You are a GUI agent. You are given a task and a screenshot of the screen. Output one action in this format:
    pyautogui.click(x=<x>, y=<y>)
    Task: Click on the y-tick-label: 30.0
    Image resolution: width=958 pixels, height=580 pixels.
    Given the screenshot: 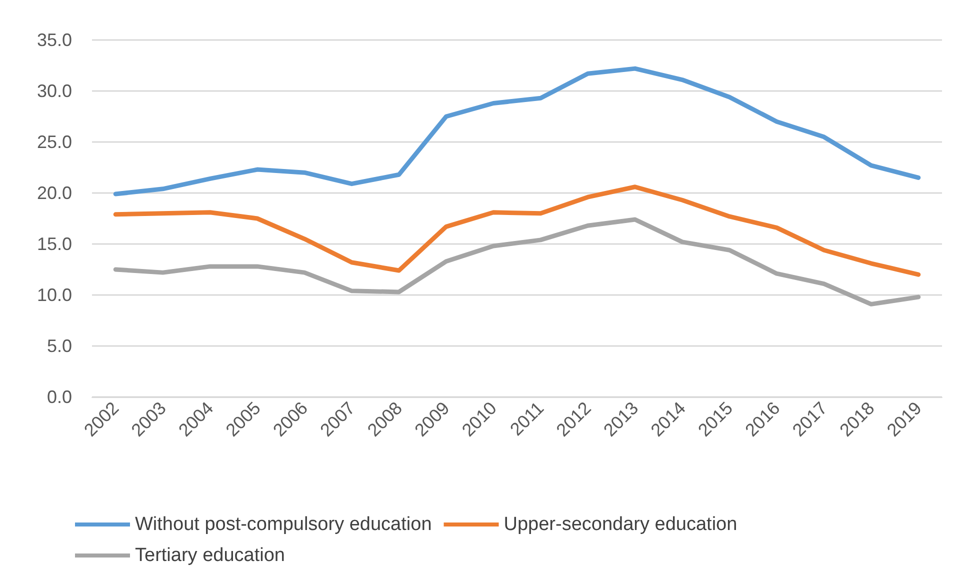 What is the action you would take?
    pyautogui.click(x=54, y=91)
    